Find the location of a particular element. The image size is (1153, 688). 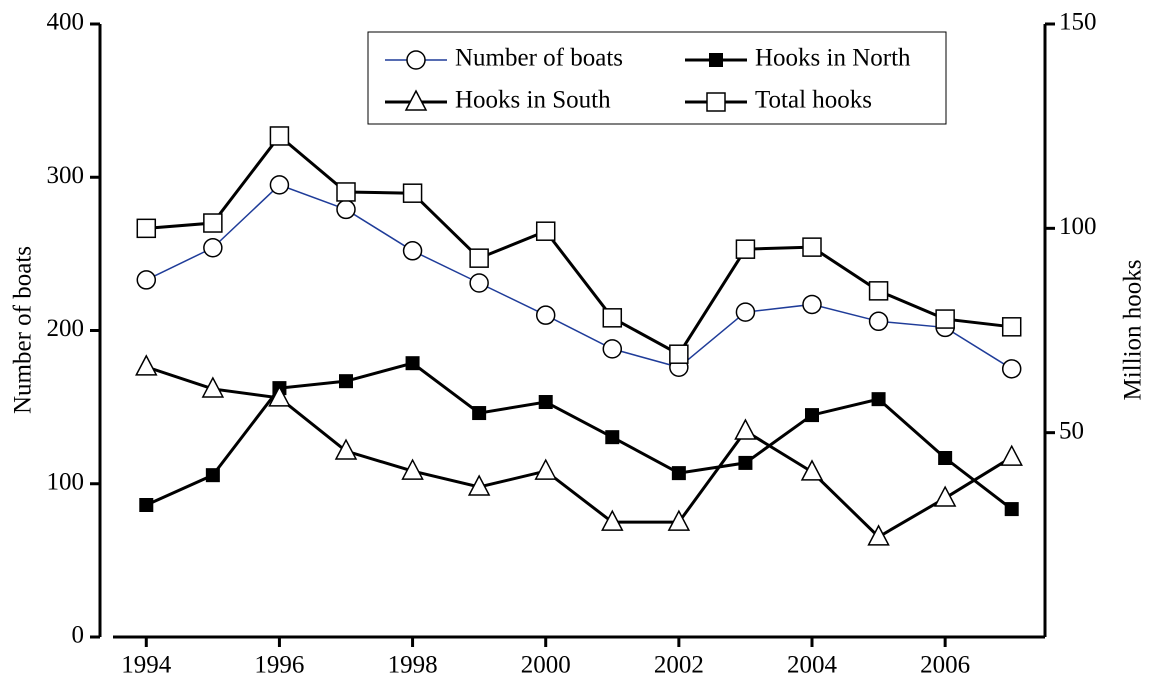

x-tick-label: 1996 is located at coordinates (279, 665).